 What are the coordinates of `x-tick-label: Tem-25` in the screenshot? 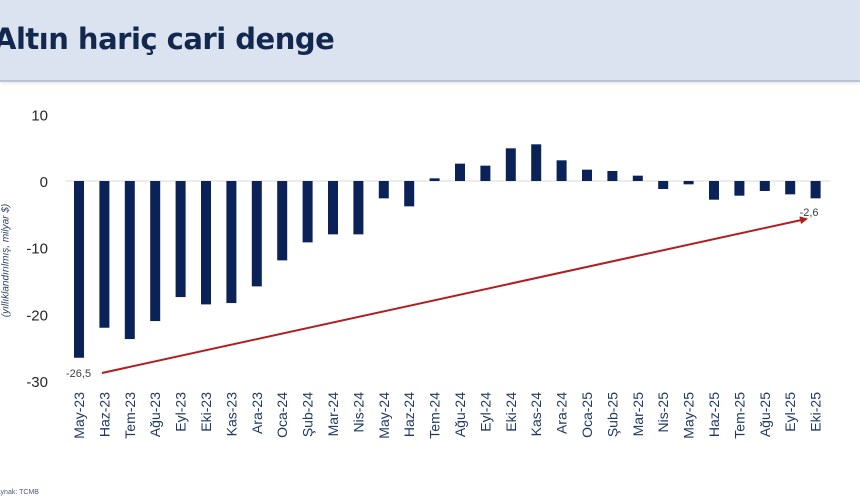 It's located at (739, 415).